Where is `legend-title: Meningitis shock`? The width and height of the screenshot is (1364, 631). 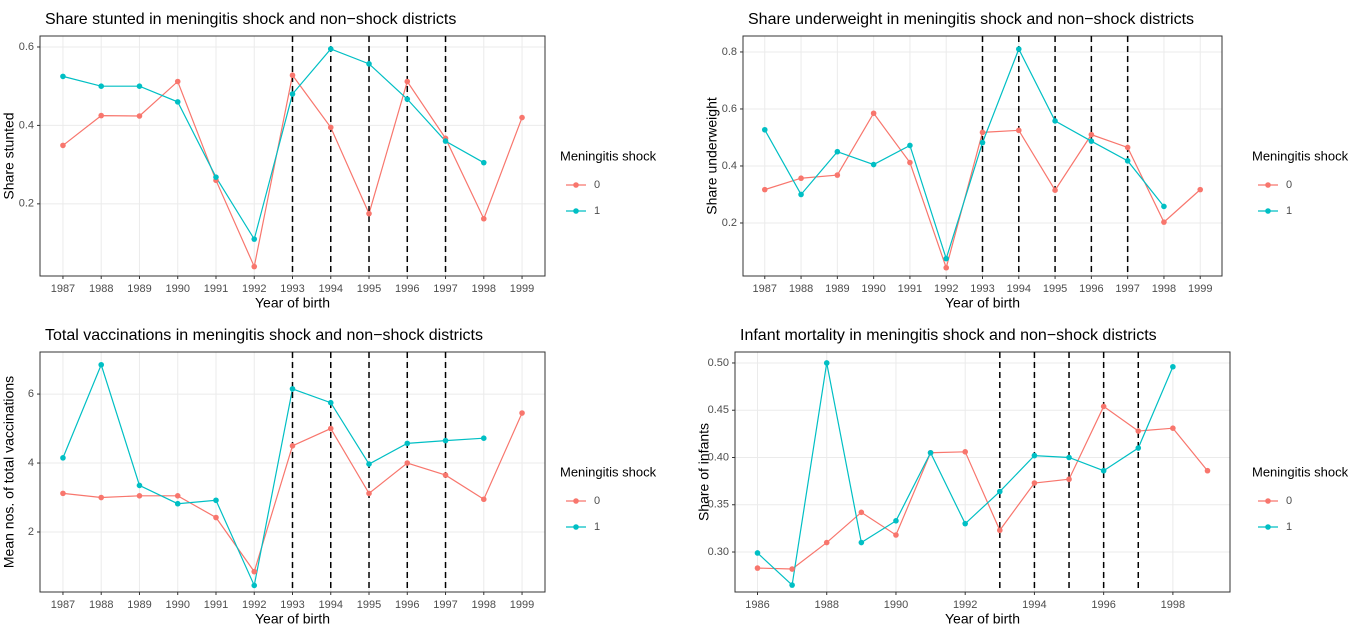 legend-title: Meningitis shock is located at coordinates (608, 155).